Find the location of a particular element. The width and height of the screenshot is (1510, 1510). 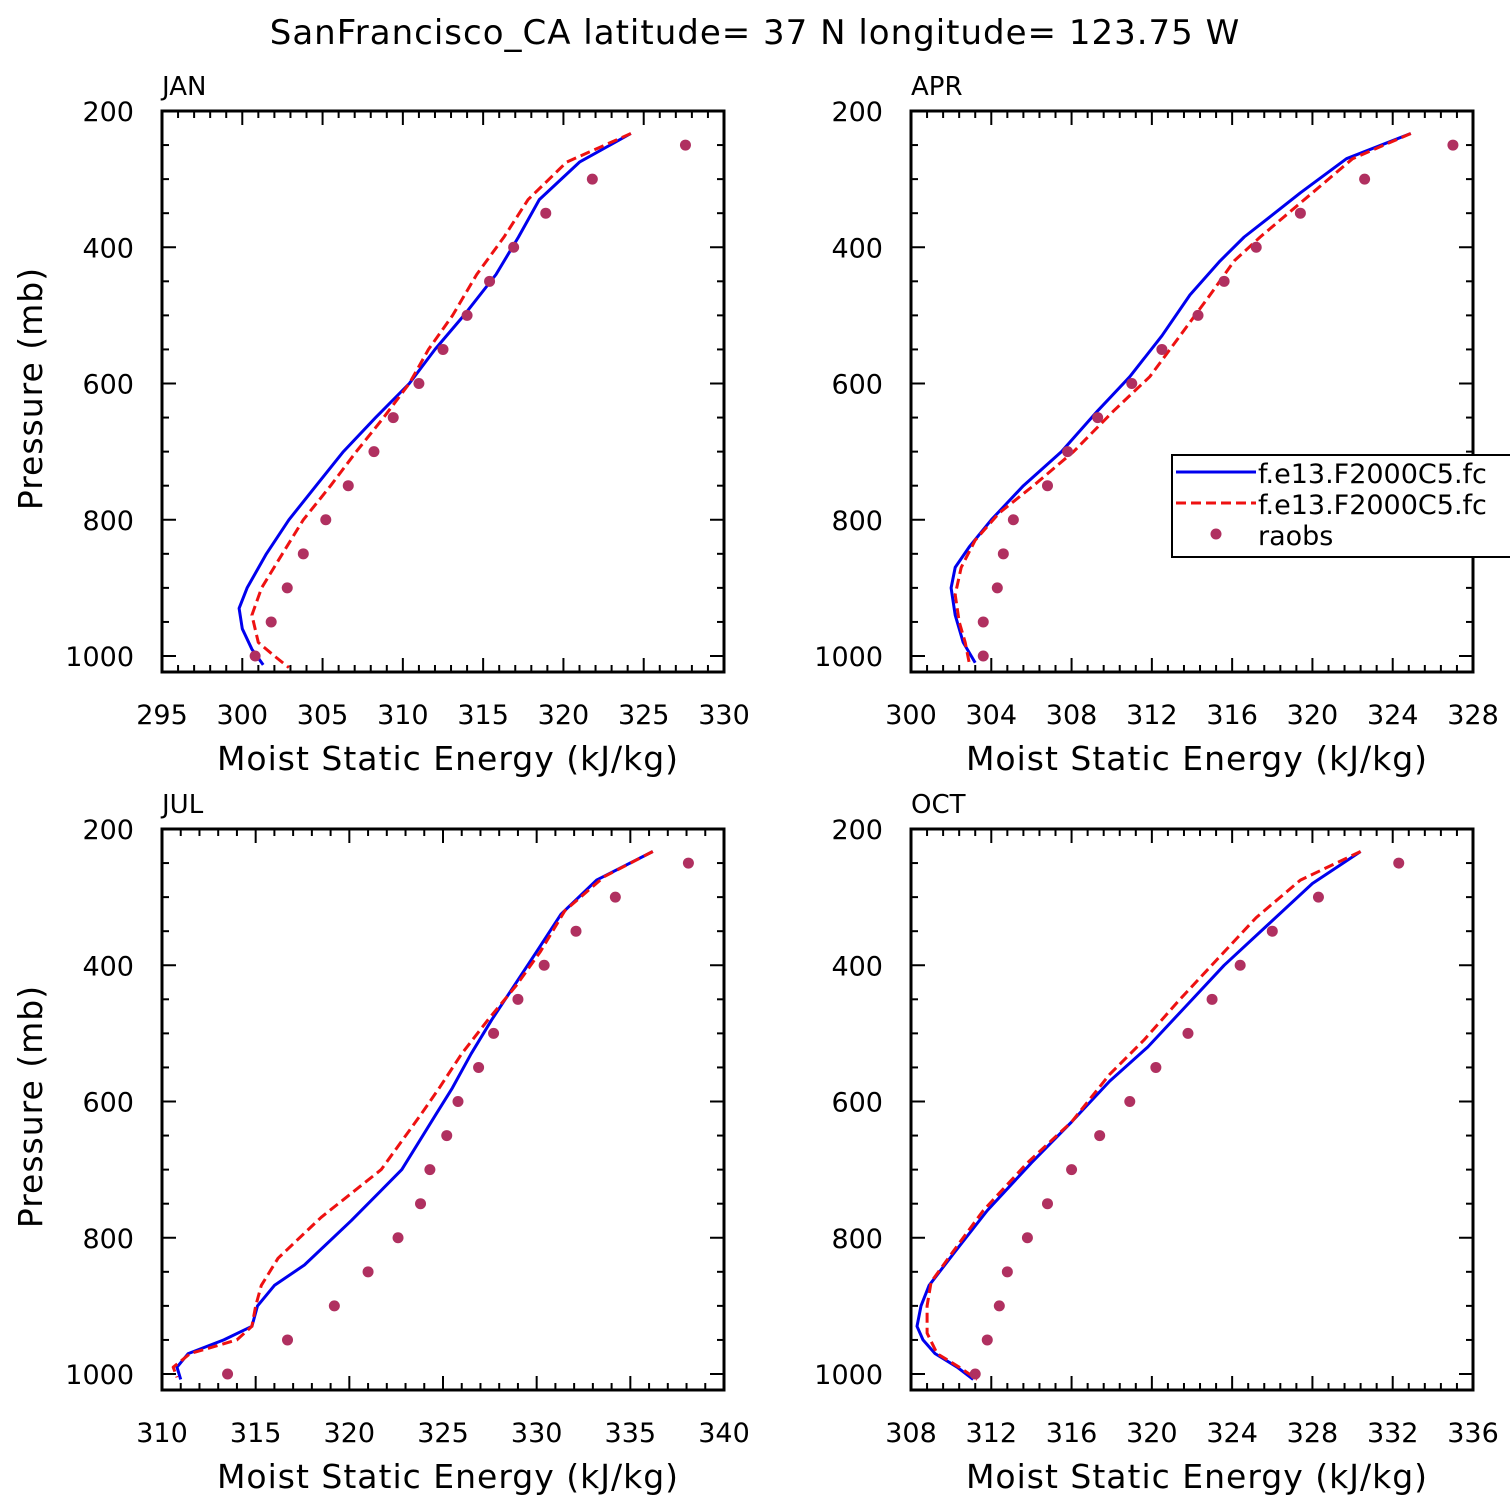

y-tick-label: 200 is located at coordinates (108, 830).